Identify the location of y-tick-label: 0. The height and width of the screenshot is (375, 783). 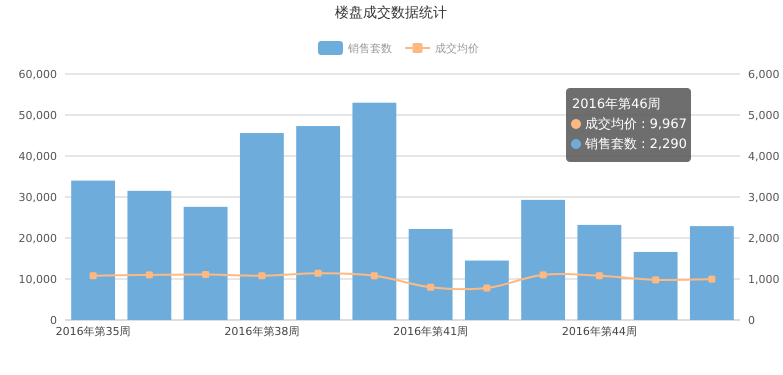
(53, 320).